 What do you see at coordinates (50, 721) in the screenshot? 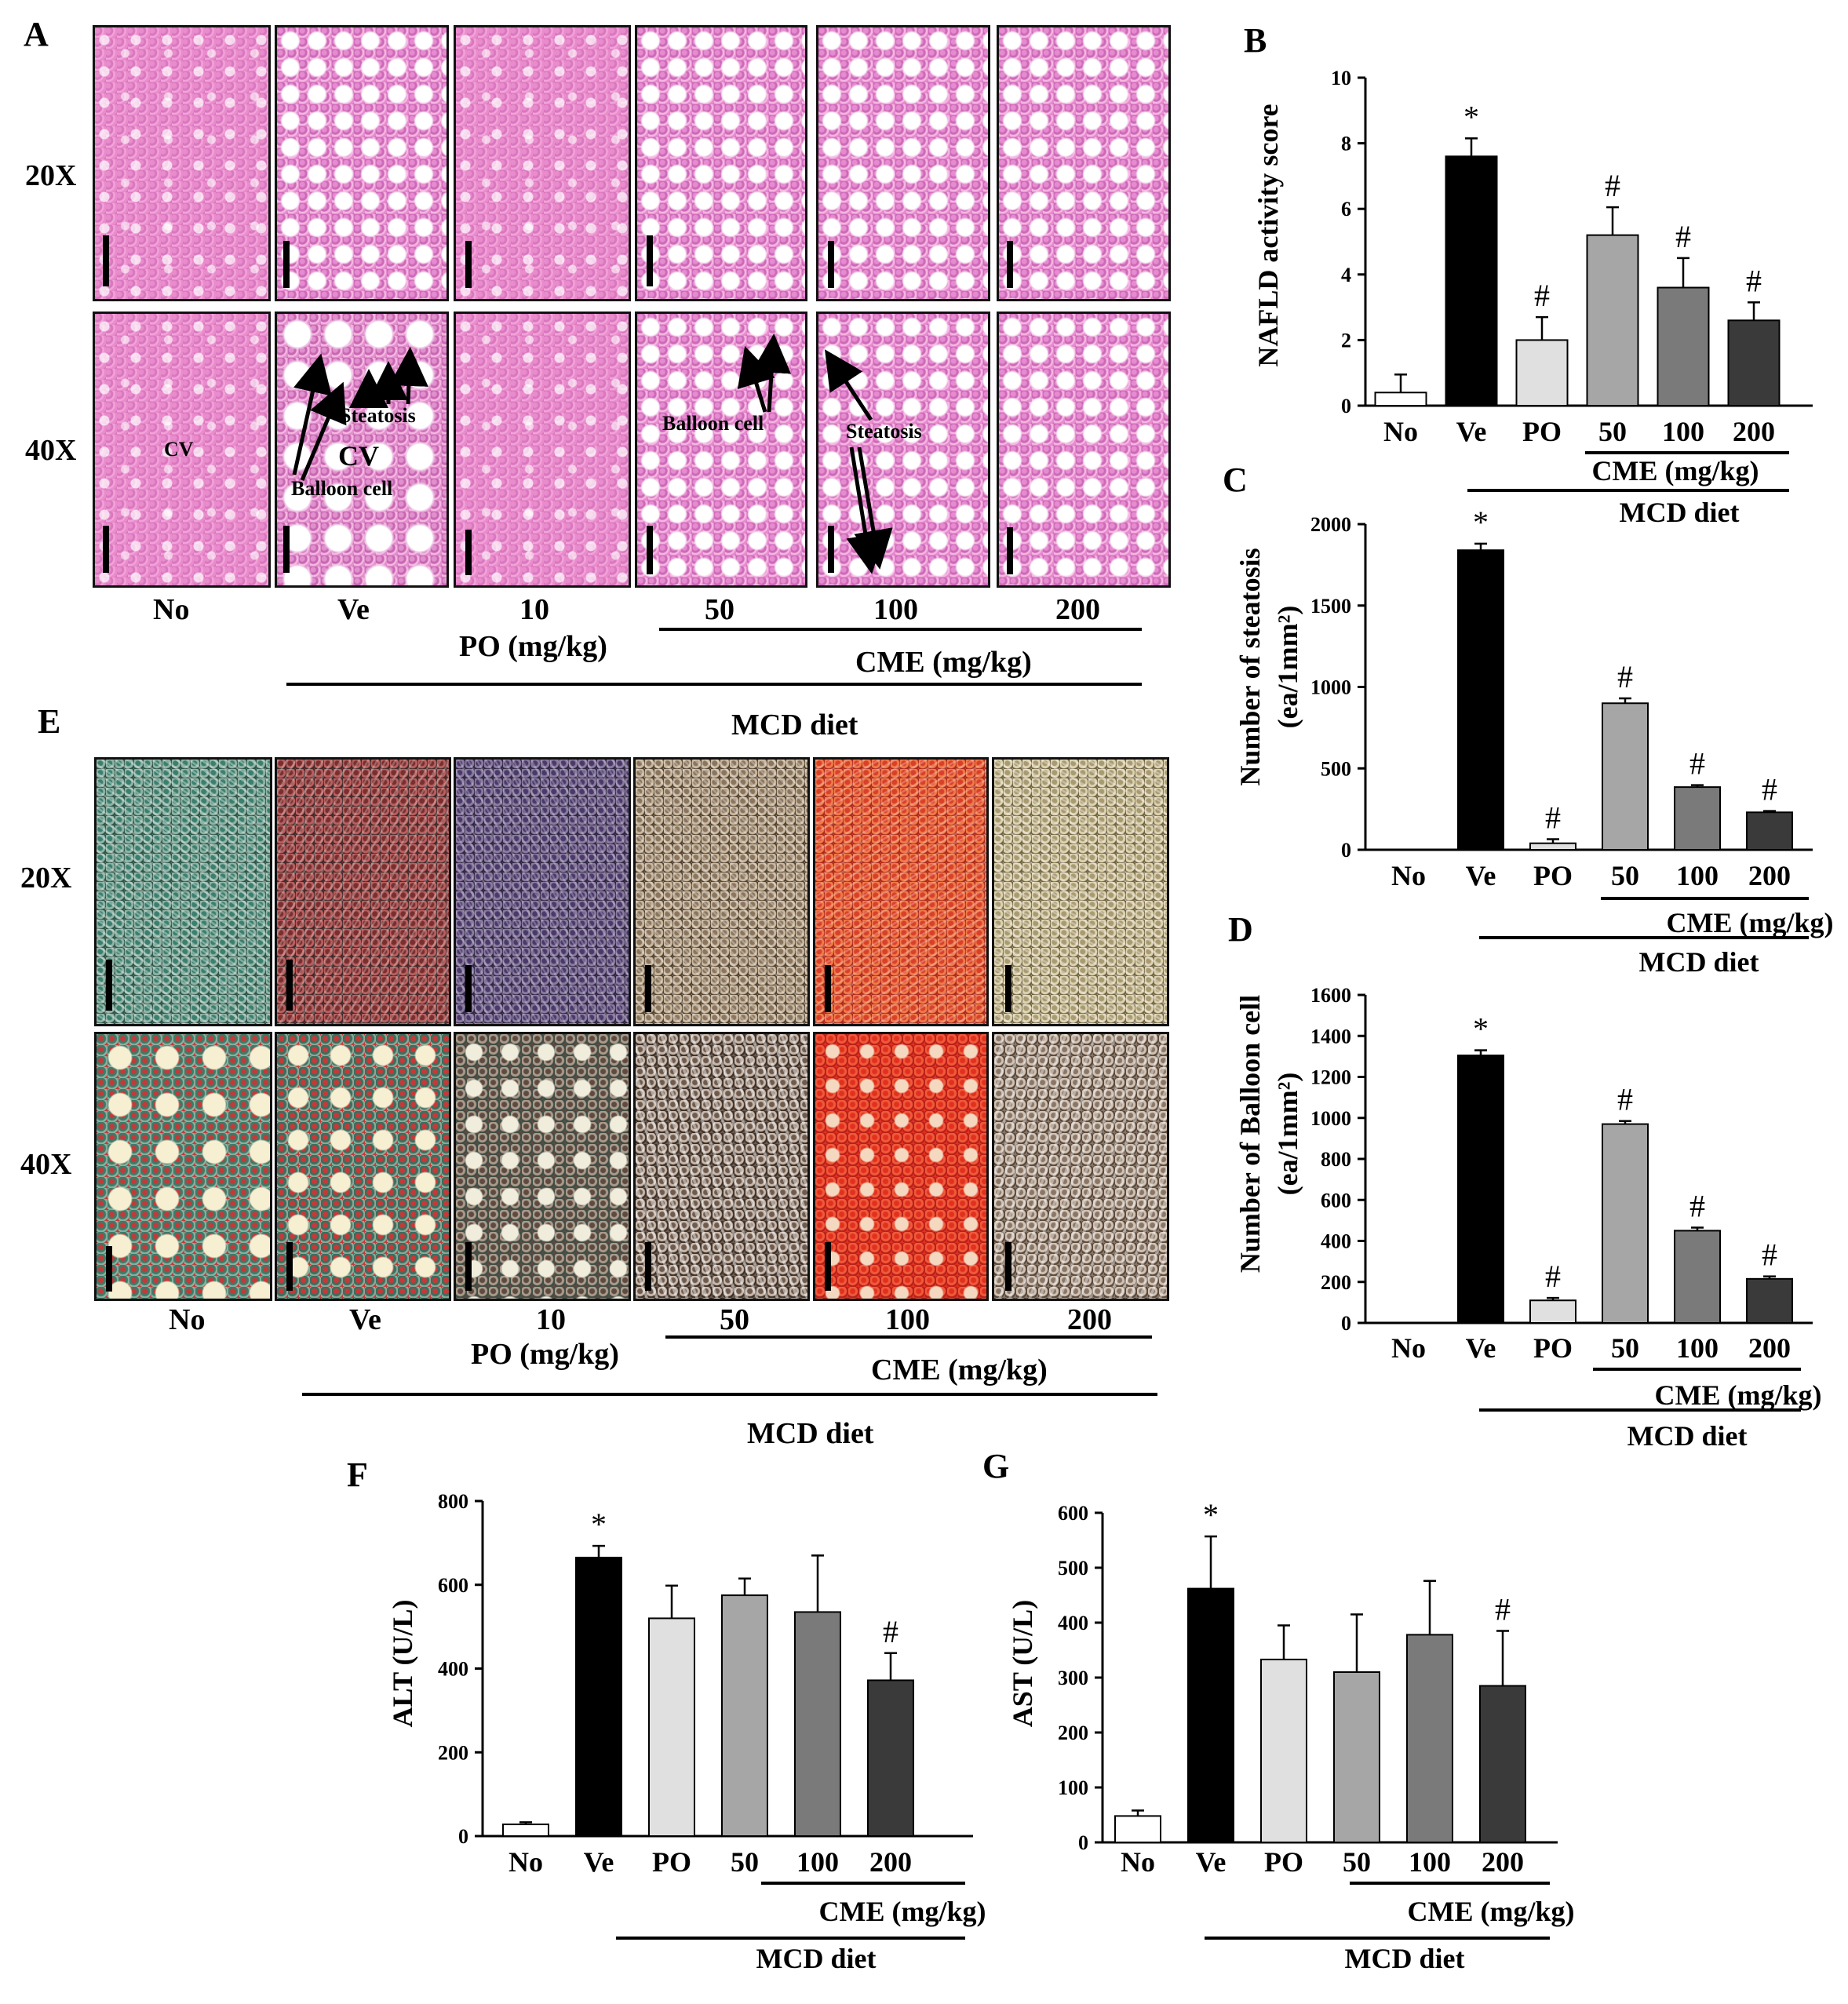
I see `panel-letter-e: E` at bounding box center [50, 721].